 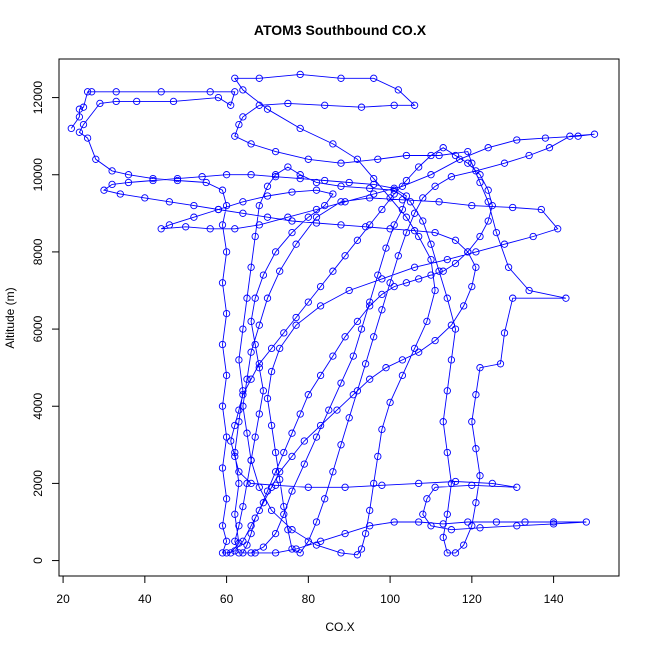 I want to click on y-axis: 0 2000 4000 6000 8000 10000 12000, so click(x=45, y=322).